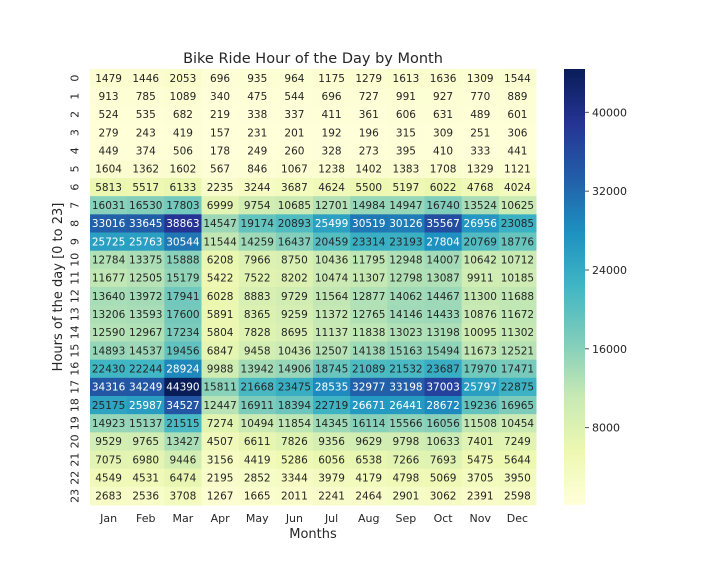 This screenshot has height=576, width=720. Describe the element at coordinates (442, 224) in the screenshot. I see `cell-value-label: 35567` at that location.